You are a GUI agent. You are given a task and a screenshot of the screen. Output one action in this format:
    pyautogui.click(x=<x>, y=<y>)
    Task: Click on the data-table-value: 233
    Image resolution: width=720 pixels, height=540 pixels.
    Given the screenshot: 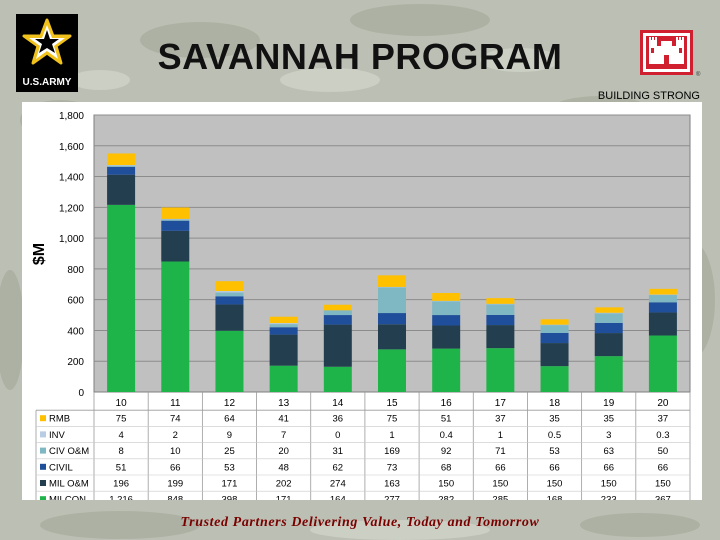 What is the action you would take?
    pyautogui.click(x=609, y=497)
    